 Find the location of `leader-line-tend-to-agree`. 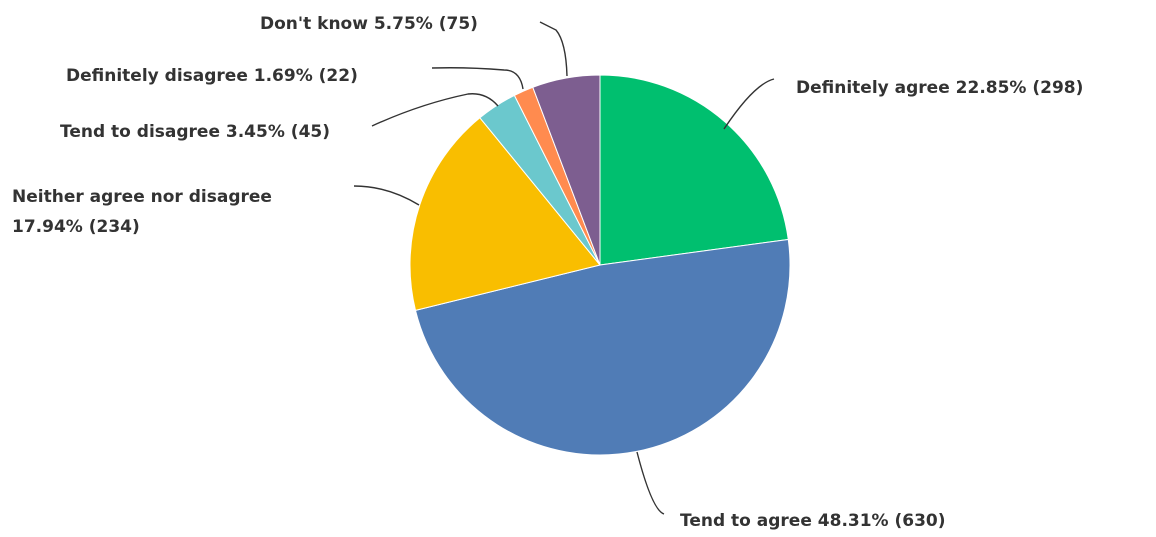

leader-line-tend-to-agree is located at coordinates (650, 483).